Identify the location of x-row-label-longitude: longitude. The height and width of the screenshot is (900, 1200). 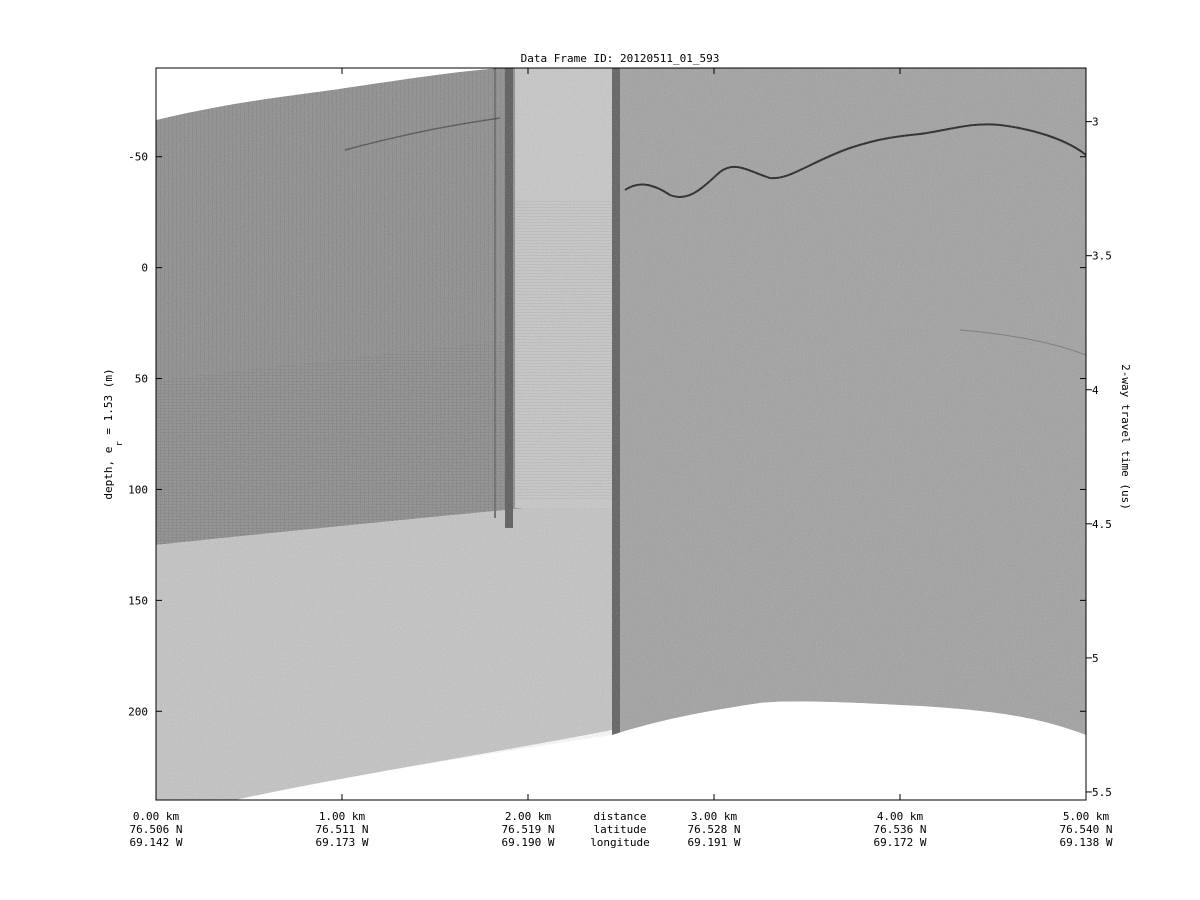
(620, 842).